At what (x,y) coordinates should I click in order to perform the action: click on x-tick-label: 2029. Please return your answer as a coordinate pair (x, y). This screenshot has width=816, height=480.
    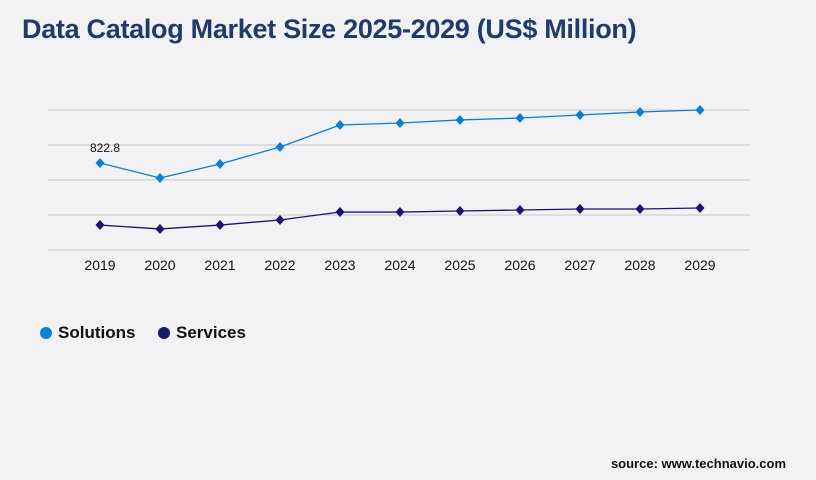
    Looking at the image, I should click on (699, 265).